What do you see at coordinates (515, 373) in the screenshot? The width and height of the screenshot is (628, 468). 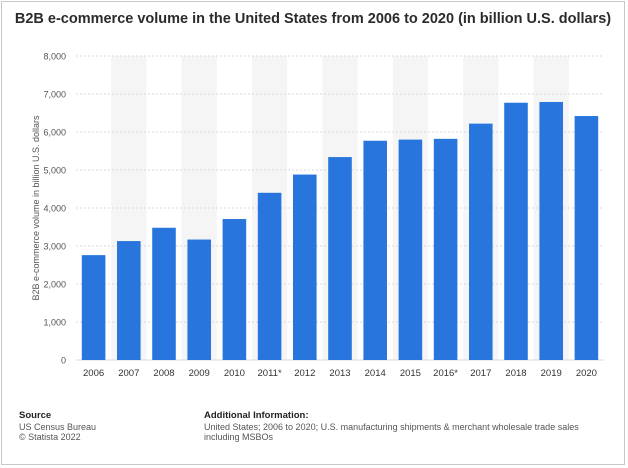 I see `x-tick-label: 2018` at bounding box center [515, 373].